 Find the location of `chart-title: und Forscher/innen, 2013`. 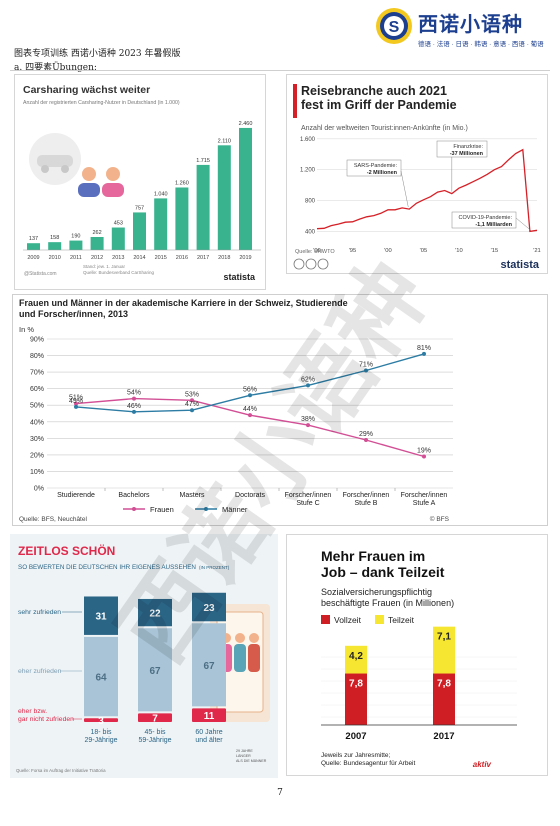

chart-title: und Forscher/innen, 2013 is located at coordinates (73, 314).